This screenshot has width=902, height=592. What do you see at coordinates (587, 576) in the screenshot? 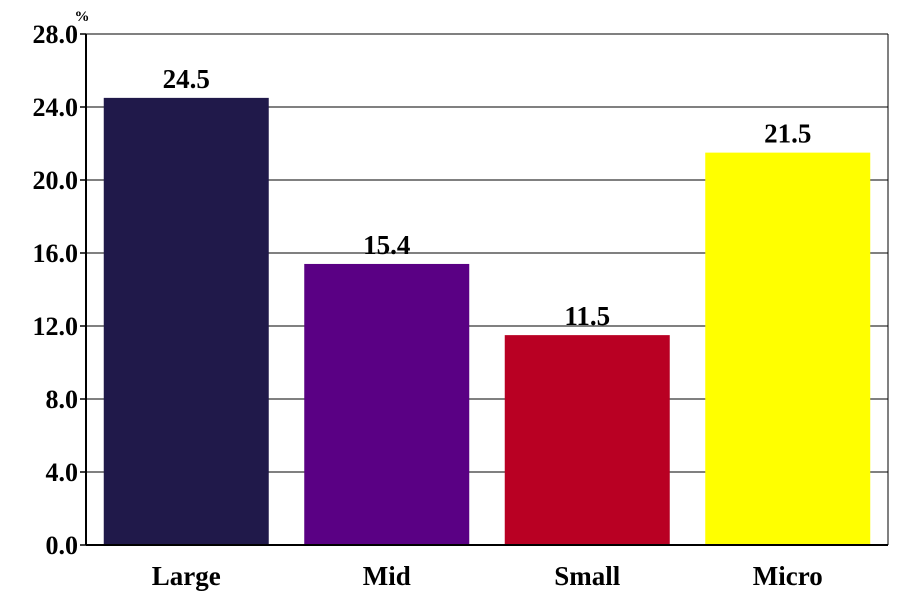
I see `category-label-small: Small` at bounding box center [587, 576].